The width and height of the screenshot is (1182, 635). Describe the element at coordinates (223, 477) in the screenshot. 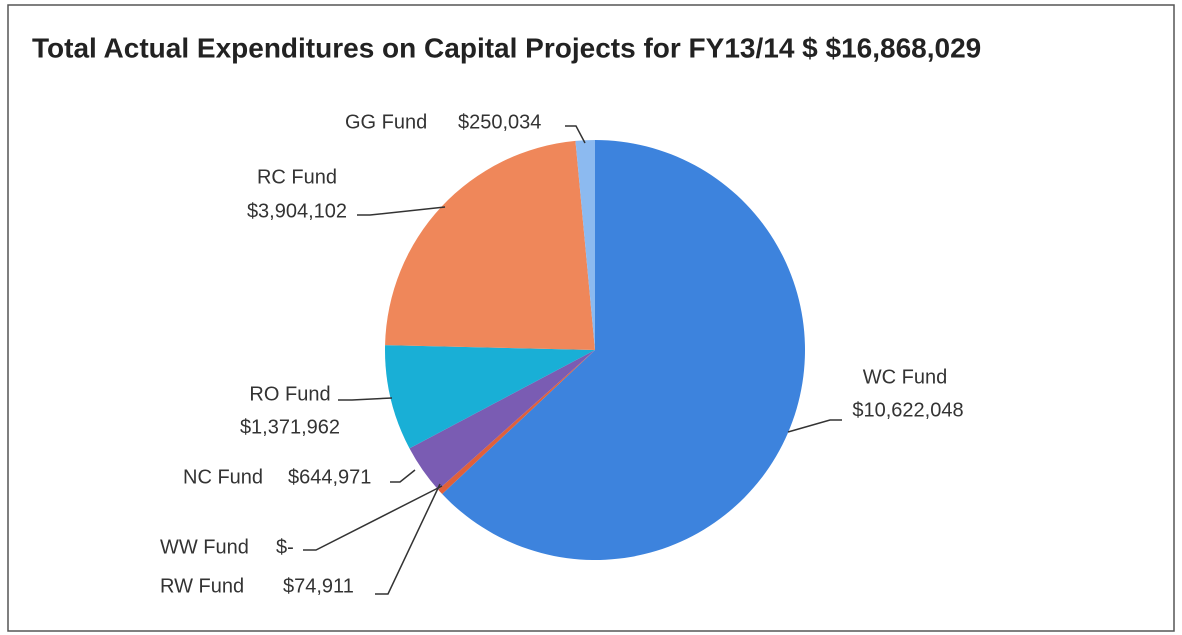

I see `slice-label: NC Fund` at that location.